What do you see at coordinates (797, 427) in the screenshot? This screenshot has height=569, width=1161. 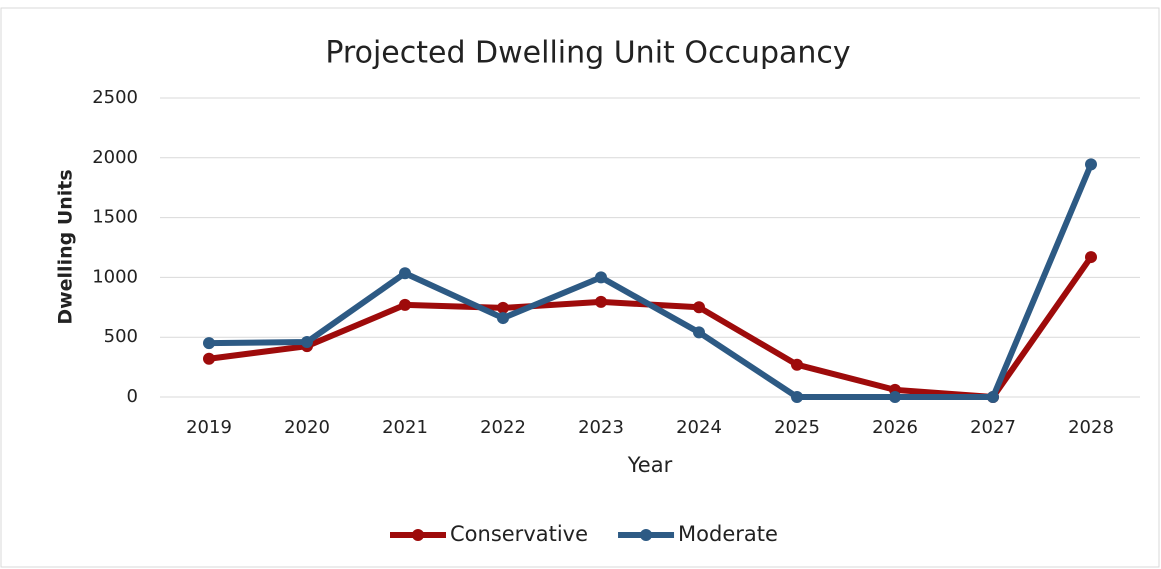 I see `x-tick-label: 2025` at bounding box center [797, 427].